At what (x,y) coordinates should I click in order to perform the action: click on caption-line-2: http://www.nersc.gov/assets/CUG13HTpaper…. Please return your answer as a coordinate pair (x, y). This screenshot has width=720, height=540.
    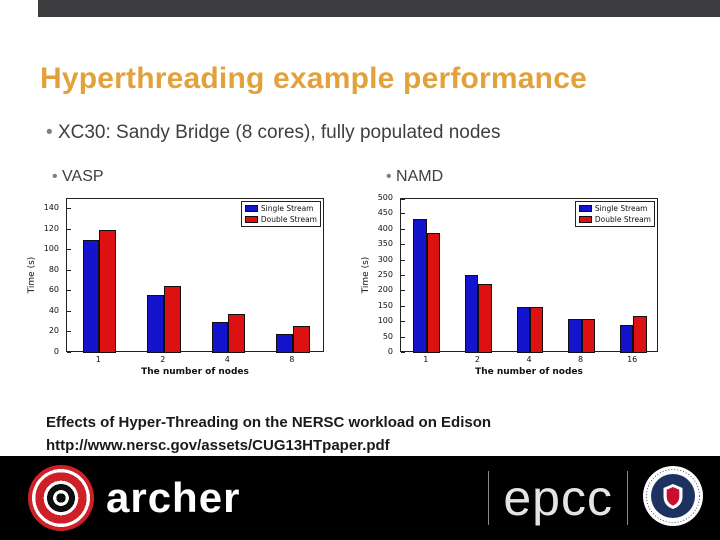
    Looking at the image, I should click on (218, 445).